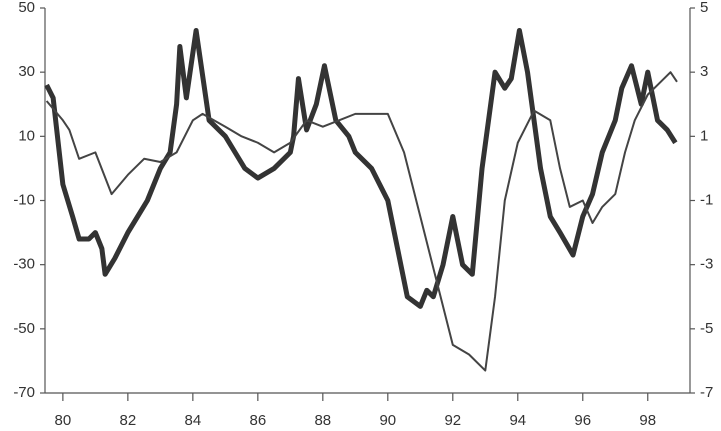 The width and height of the screenshot is (721, 431). What do you see at coordinates (24, 264) in the screenshot?
I see `y-tick-label: -30` at bounding box center [24, 264].